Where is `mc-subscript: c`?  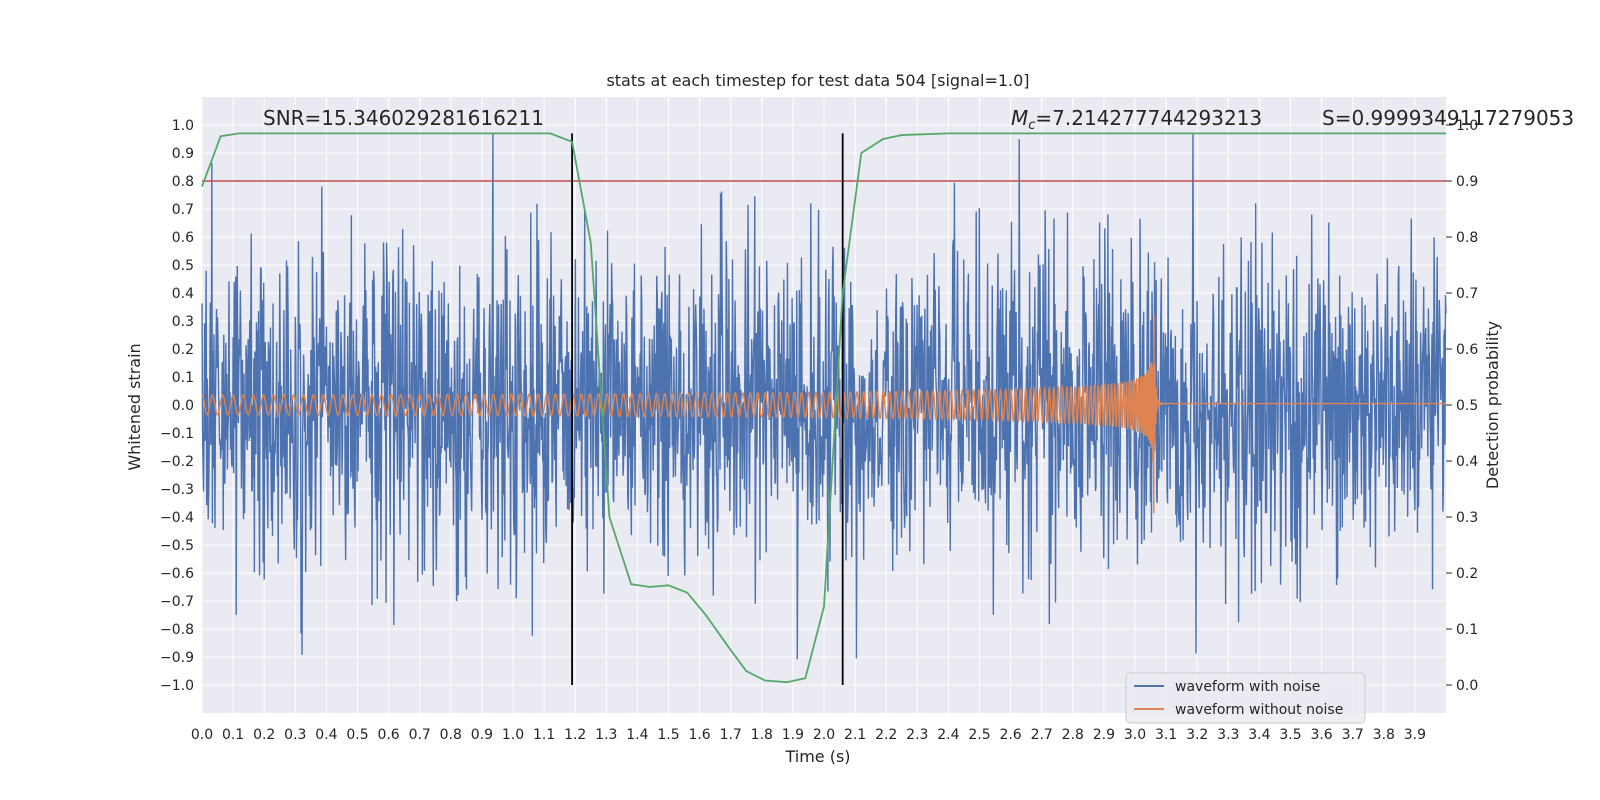
mc-subscript: c is located at coordinates (1031, 125).